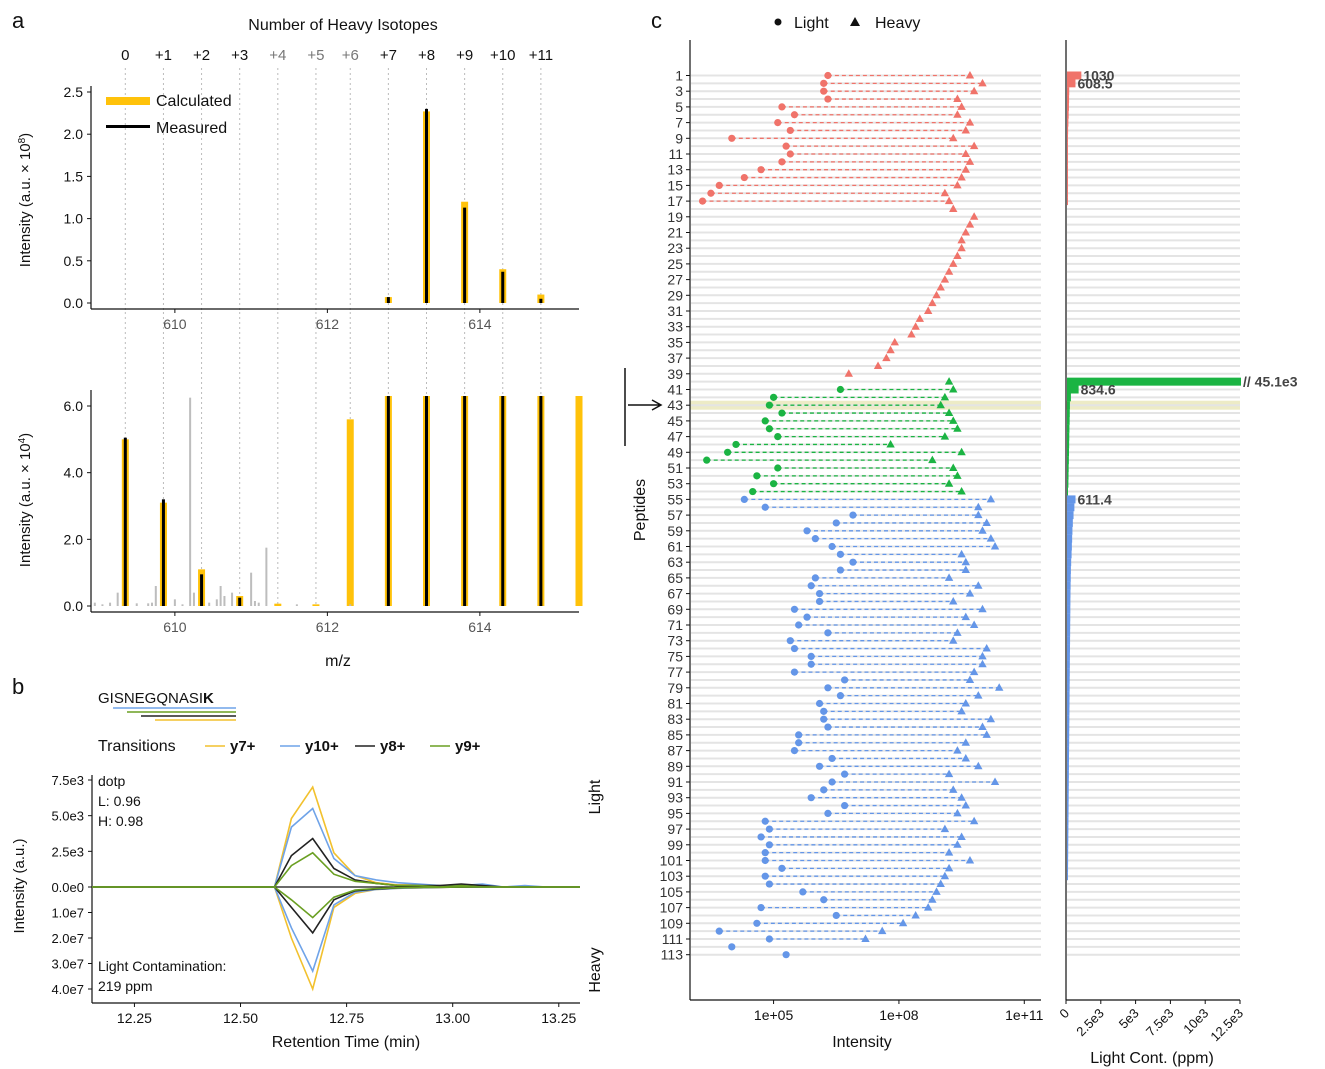  I want to click on y-tick-label: 41, so click(675, 390).